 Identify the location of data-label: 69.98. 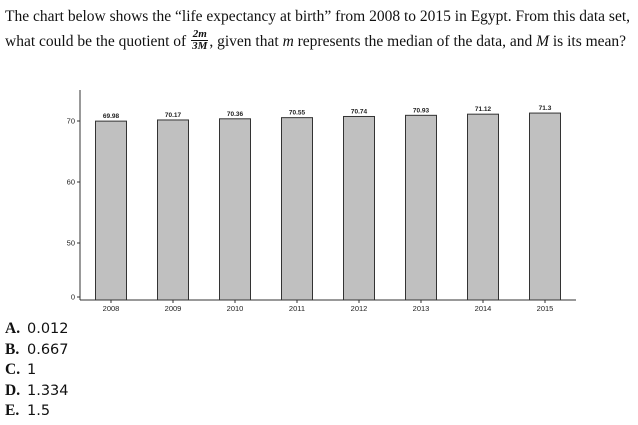
(111, 116).